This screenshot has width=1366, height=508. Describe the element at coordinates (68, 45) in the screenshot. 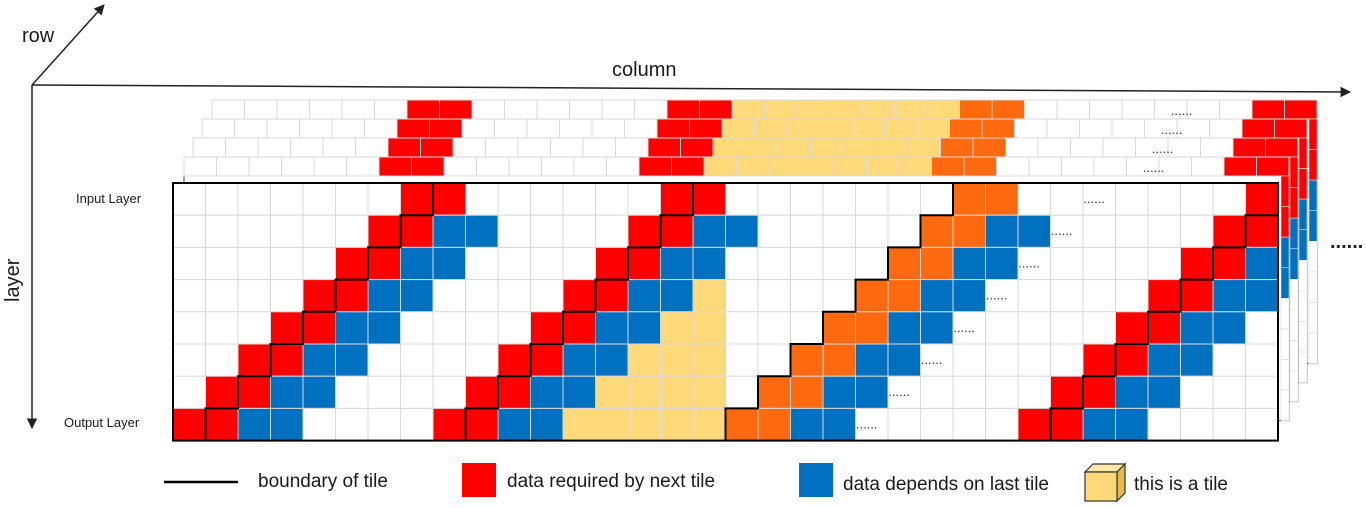

I see `row-axis-arrow` at that location.